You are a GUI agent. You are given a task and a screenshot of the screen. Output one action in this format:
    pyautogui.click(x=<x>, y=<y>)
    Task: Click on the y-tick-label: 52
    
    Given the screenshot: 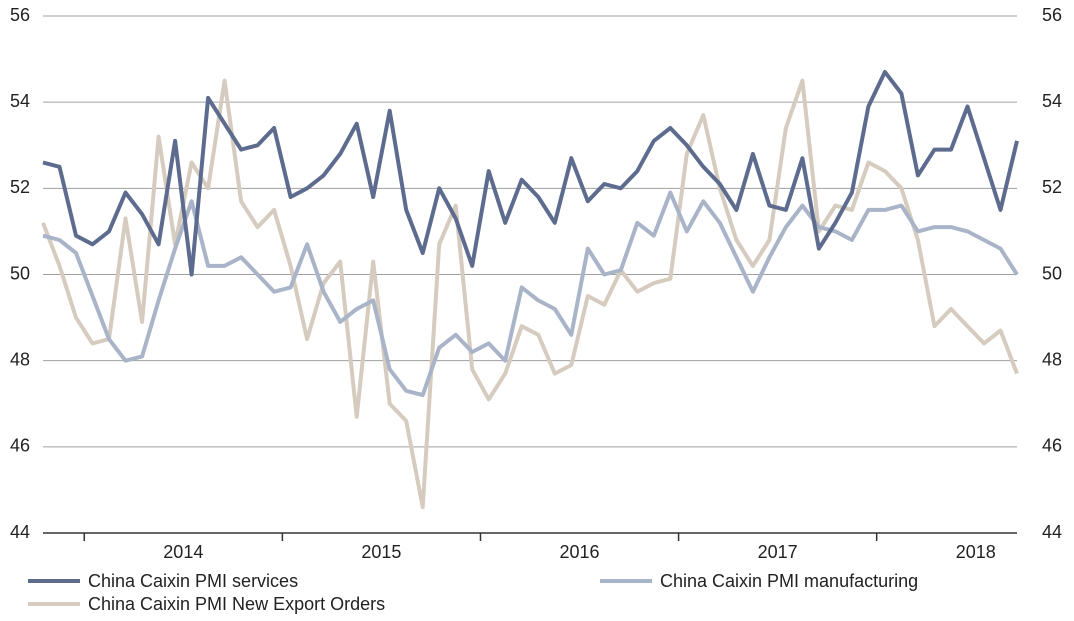 What is the action you would take?
    pyautogui.click(x=20, y=187)
    